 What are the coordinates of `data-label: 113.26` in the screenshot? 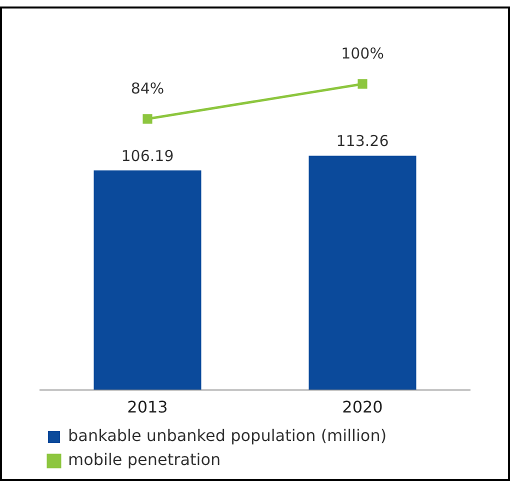 It's located at (362, 141).